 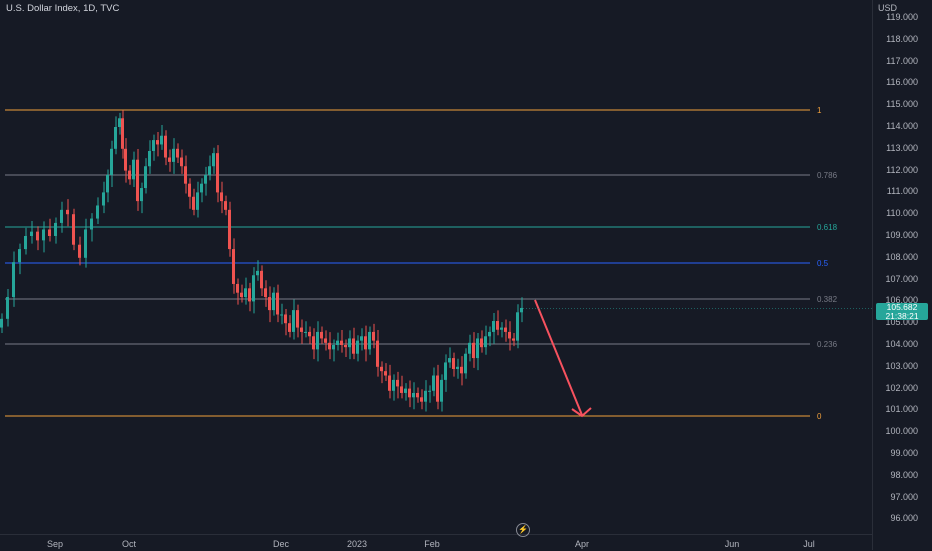 What do you see at coordinates (129, 544) in the screenshot?
I see `time-tick-label: Oct` at bounding box center [129, 544].